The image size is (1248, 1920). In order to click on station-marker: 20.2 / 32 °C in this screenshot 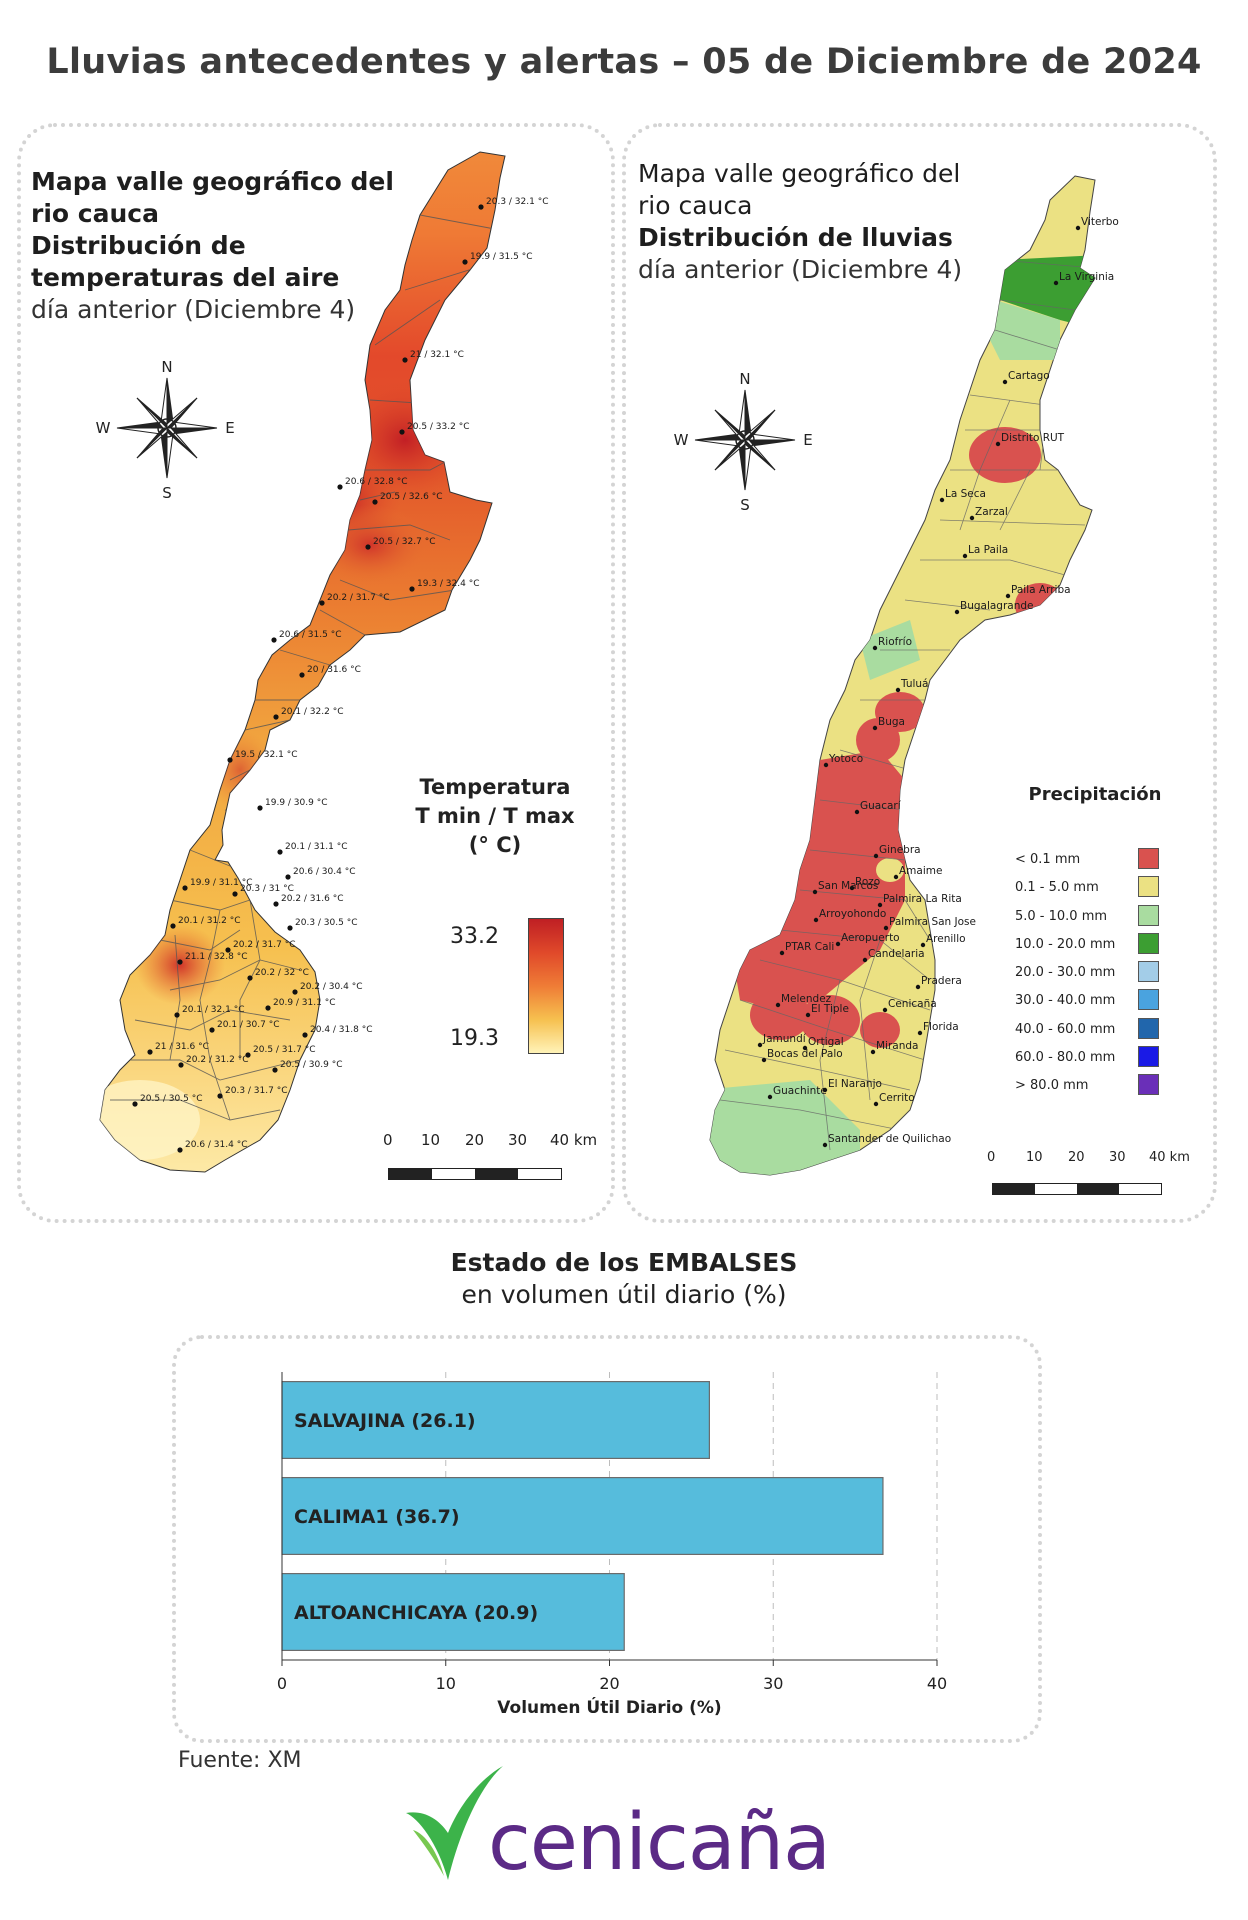, I will do `click(278, 974)`.